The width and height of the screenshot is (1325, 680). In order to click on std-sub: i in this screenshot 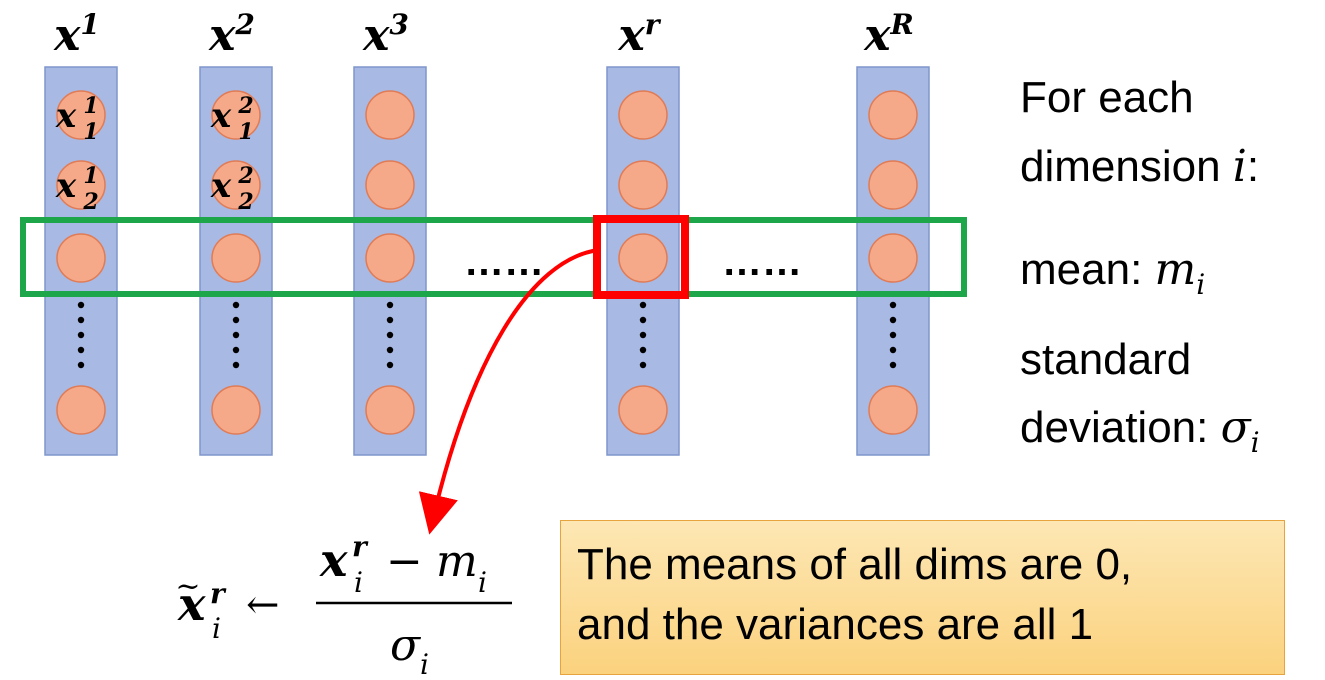, I will do `click(1255, 442)`.